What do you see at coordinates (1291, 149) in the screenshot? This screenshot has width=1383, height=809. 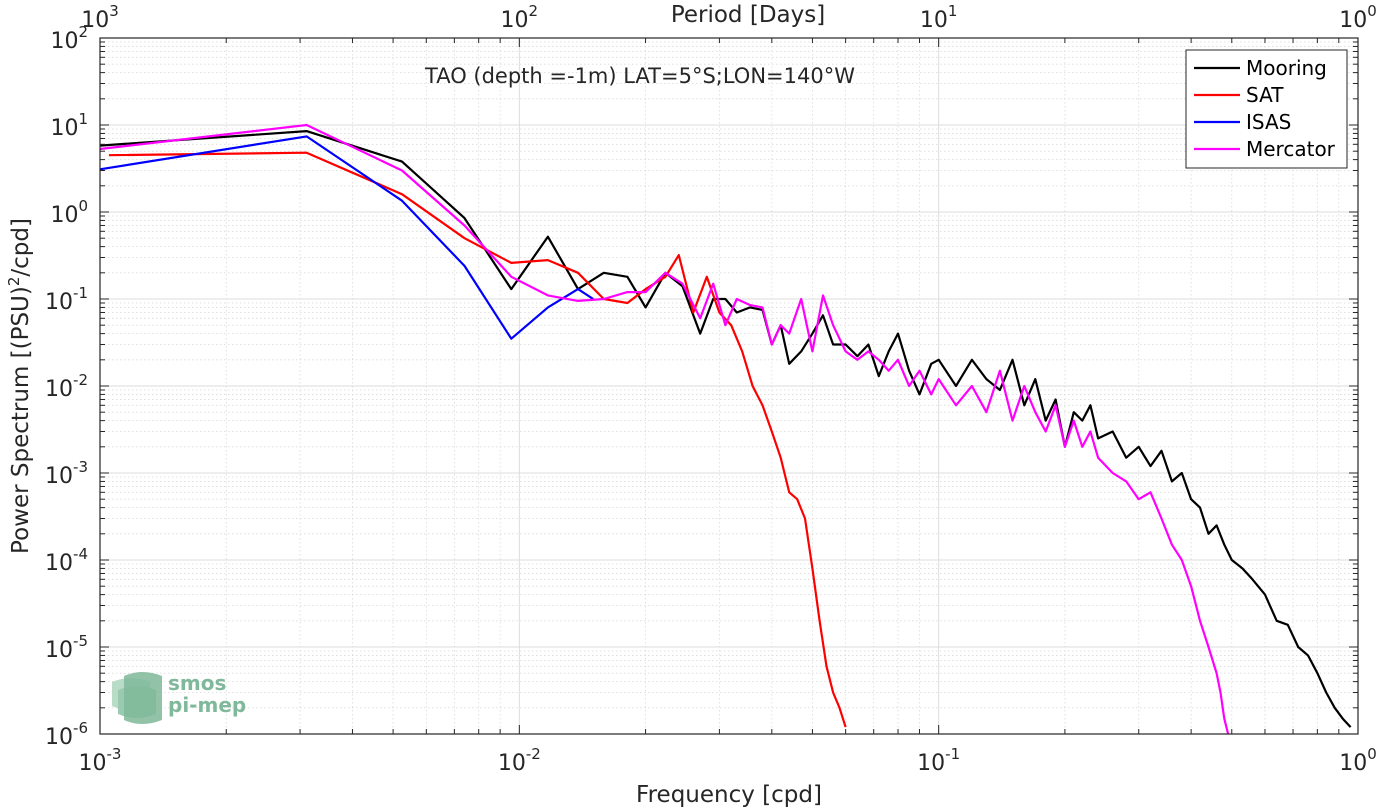 I see `legend-label-mercator: Mercator` at bounding box center [1291, 149].